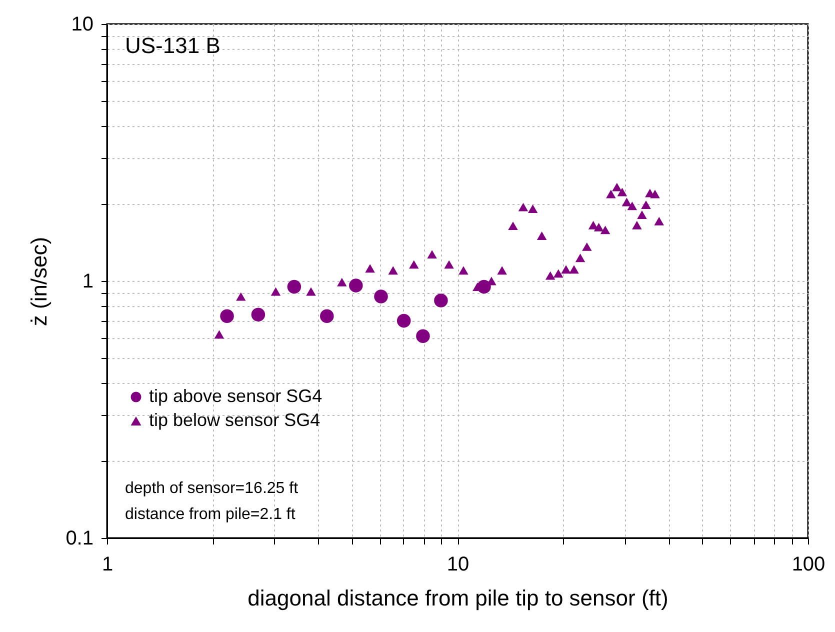  I want to click on y-axis-title: ż (in/sec), so click(39, 281).